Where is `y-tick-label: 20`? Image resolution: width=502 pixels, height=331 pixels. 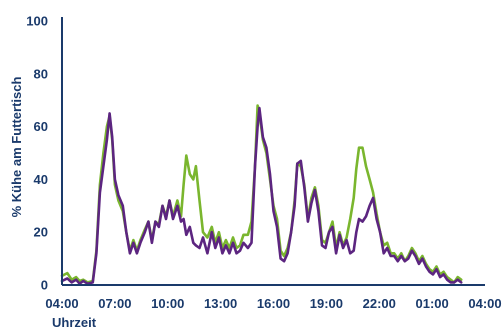 y-tick-label: 20 is located at coordinates (41, 232).